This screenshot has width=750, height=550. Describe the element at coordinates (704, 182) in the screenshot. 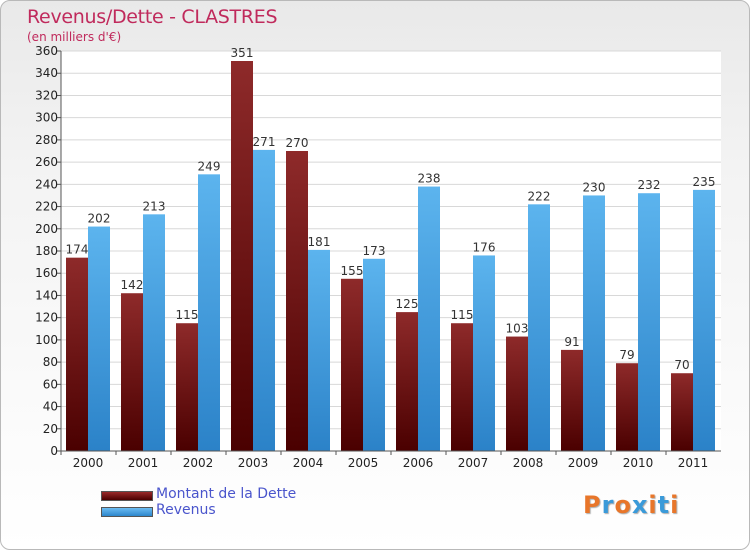

I see `revenue-bar-value-label: 235` at that location.